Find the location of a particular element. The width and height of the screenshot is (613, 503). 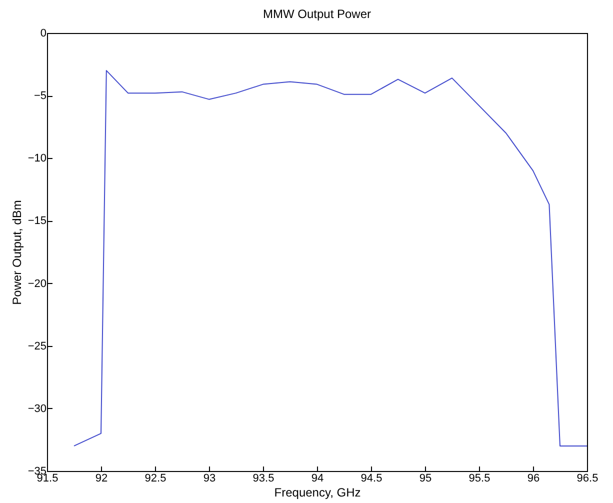

y-tick-label: −15 is located at coordinates (37, 221).